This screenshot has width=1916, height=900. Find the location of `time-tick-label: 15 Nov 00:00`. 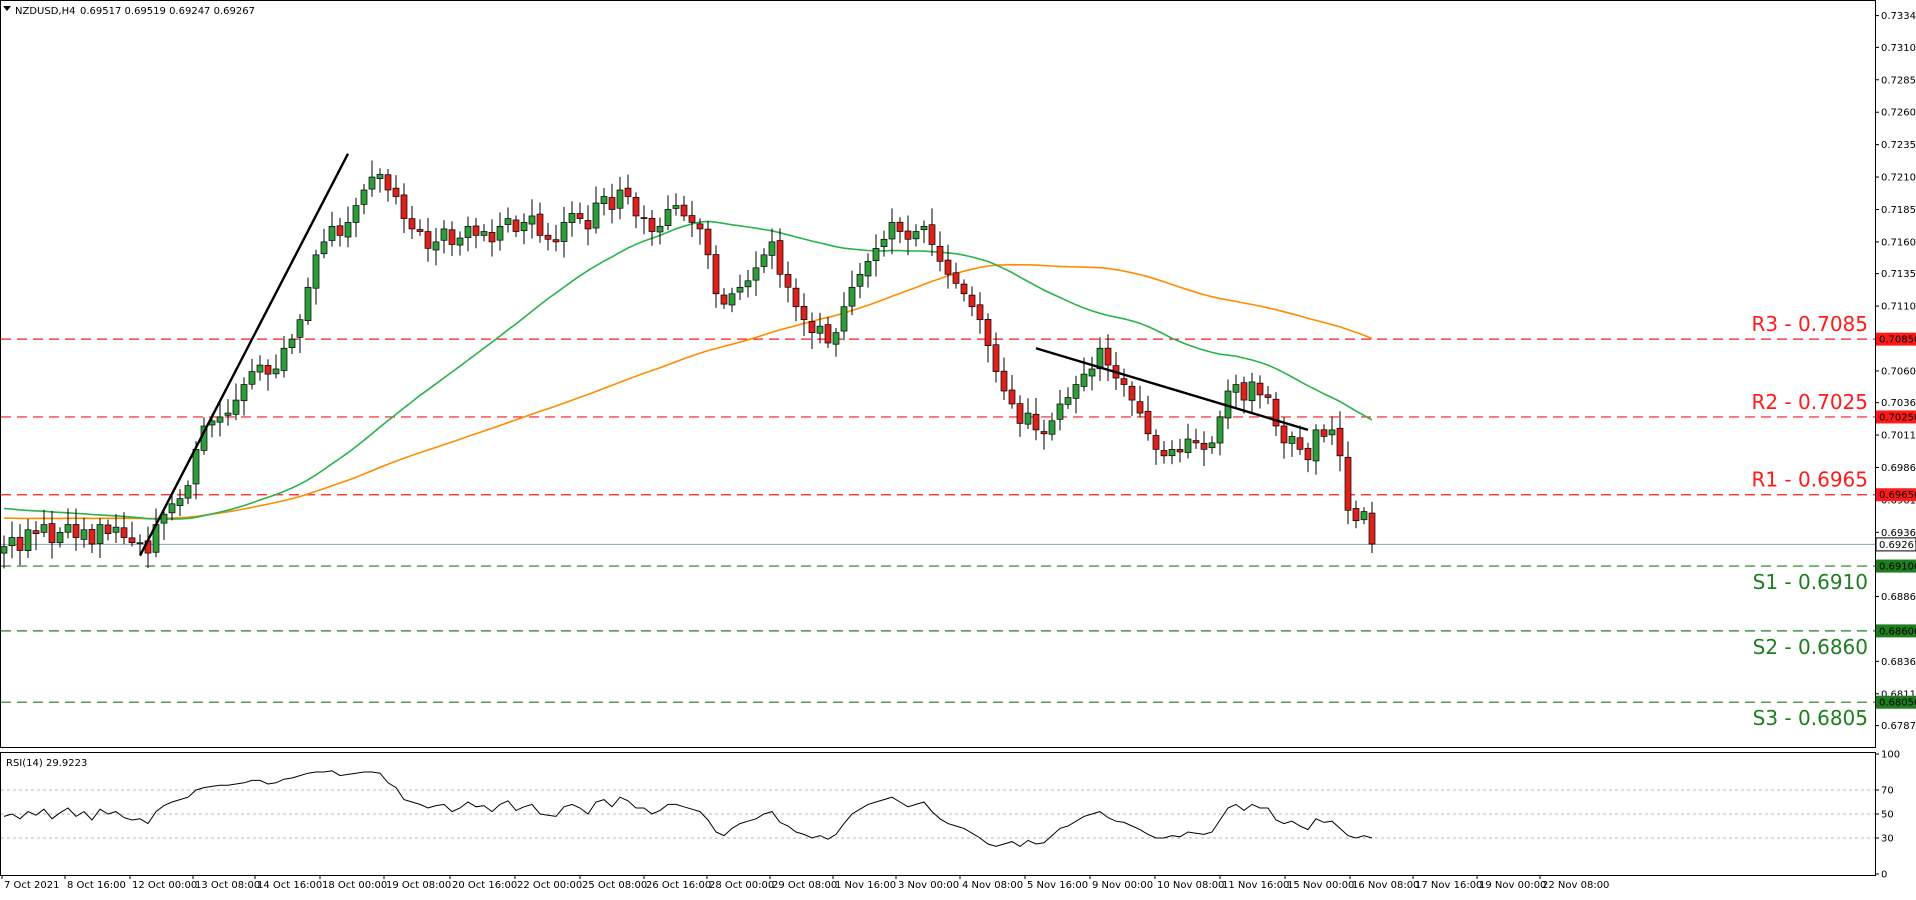

time-tick-label: 15 Nov 00:00 is located at coordinates (1320, 885).